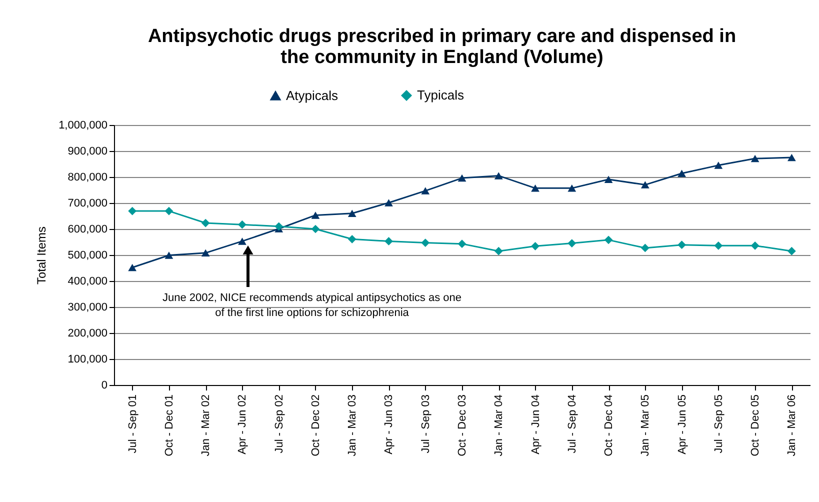  Describe the element at coordinates (88, 308) in the screenshot. I see `y-tick-label: 300,000` at that location.